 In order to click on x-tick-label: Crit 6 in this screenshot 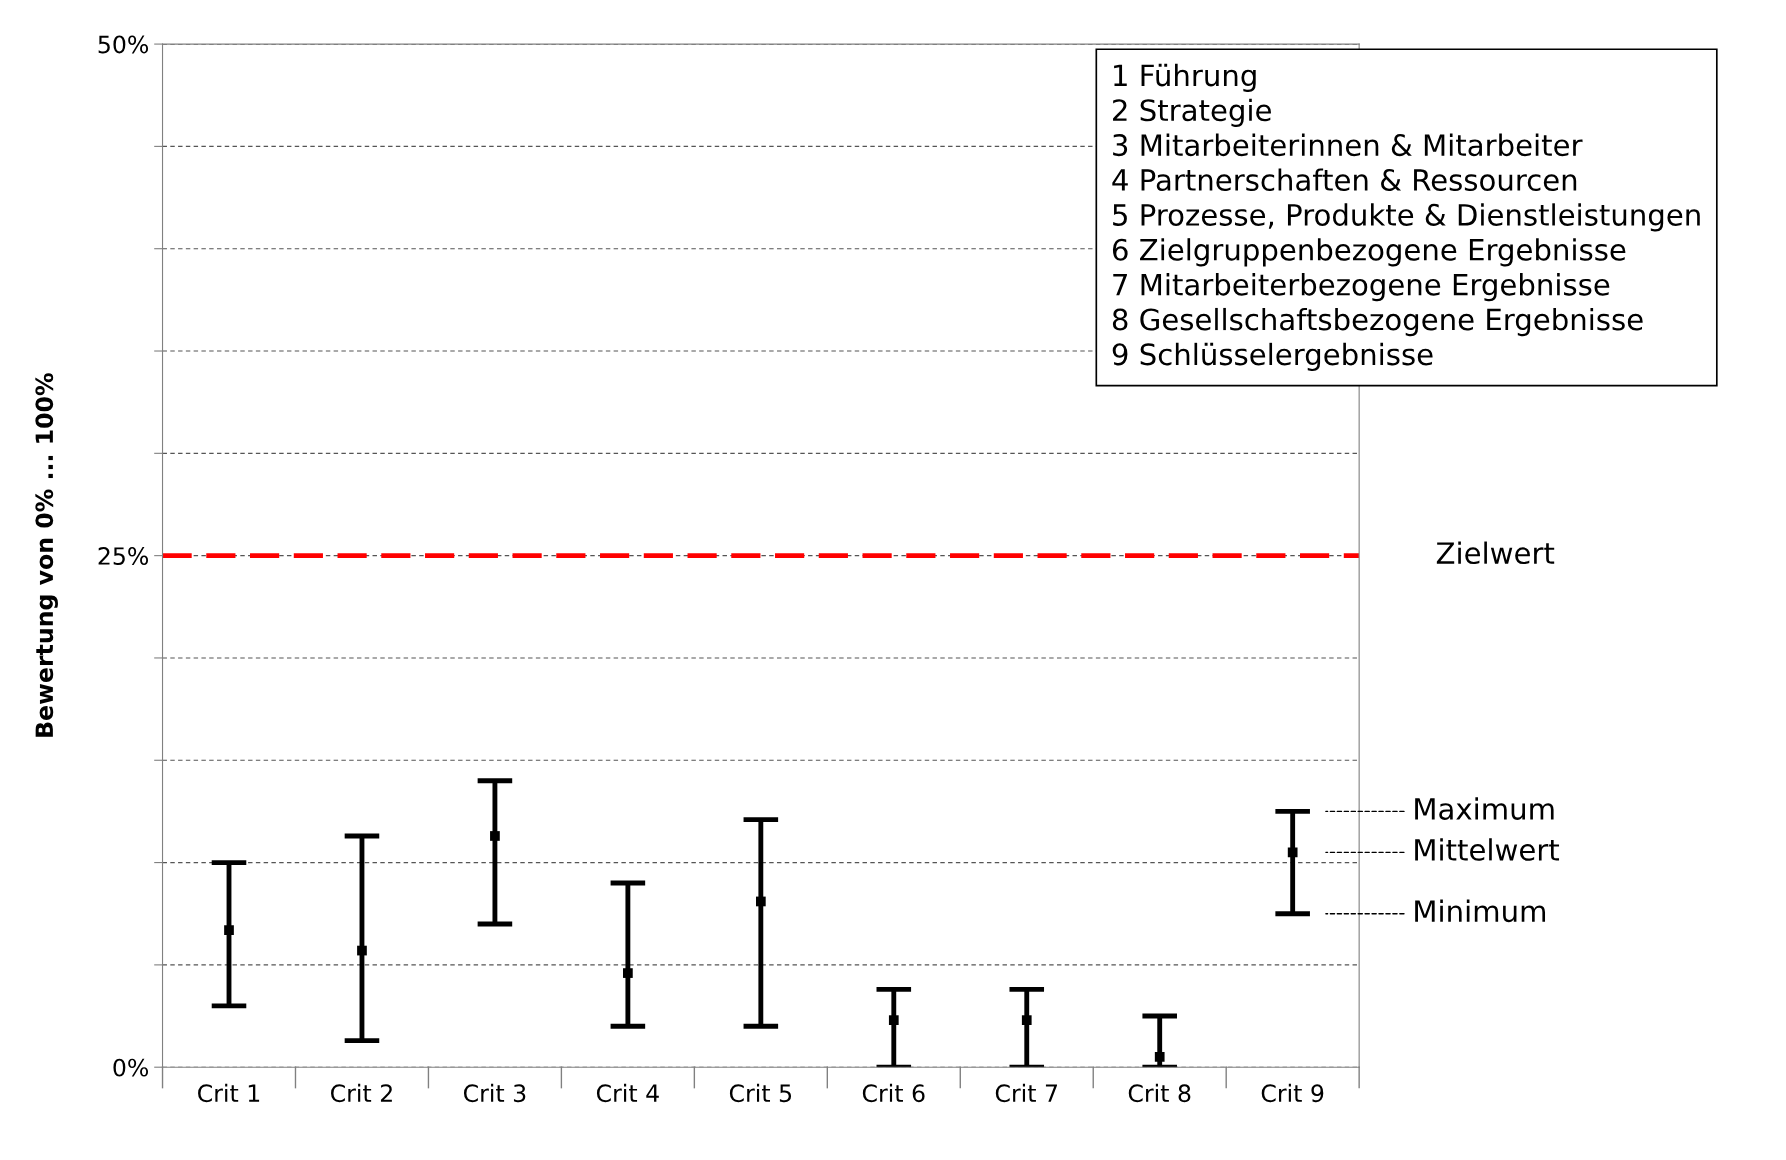, I will do `click(893, 1093)`.